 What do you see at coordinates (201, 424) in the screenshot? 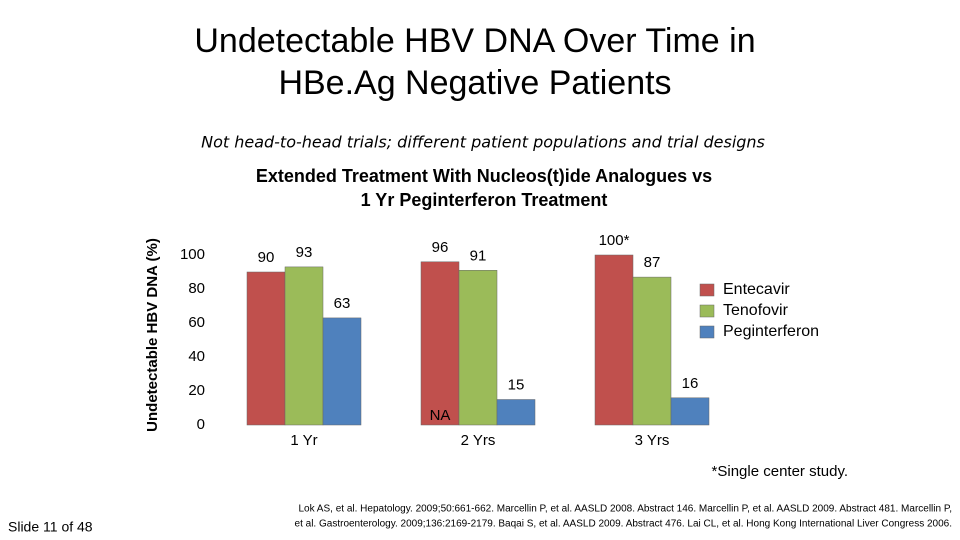
I see `y-tick-label: 0` at bounding box center [201, 424].